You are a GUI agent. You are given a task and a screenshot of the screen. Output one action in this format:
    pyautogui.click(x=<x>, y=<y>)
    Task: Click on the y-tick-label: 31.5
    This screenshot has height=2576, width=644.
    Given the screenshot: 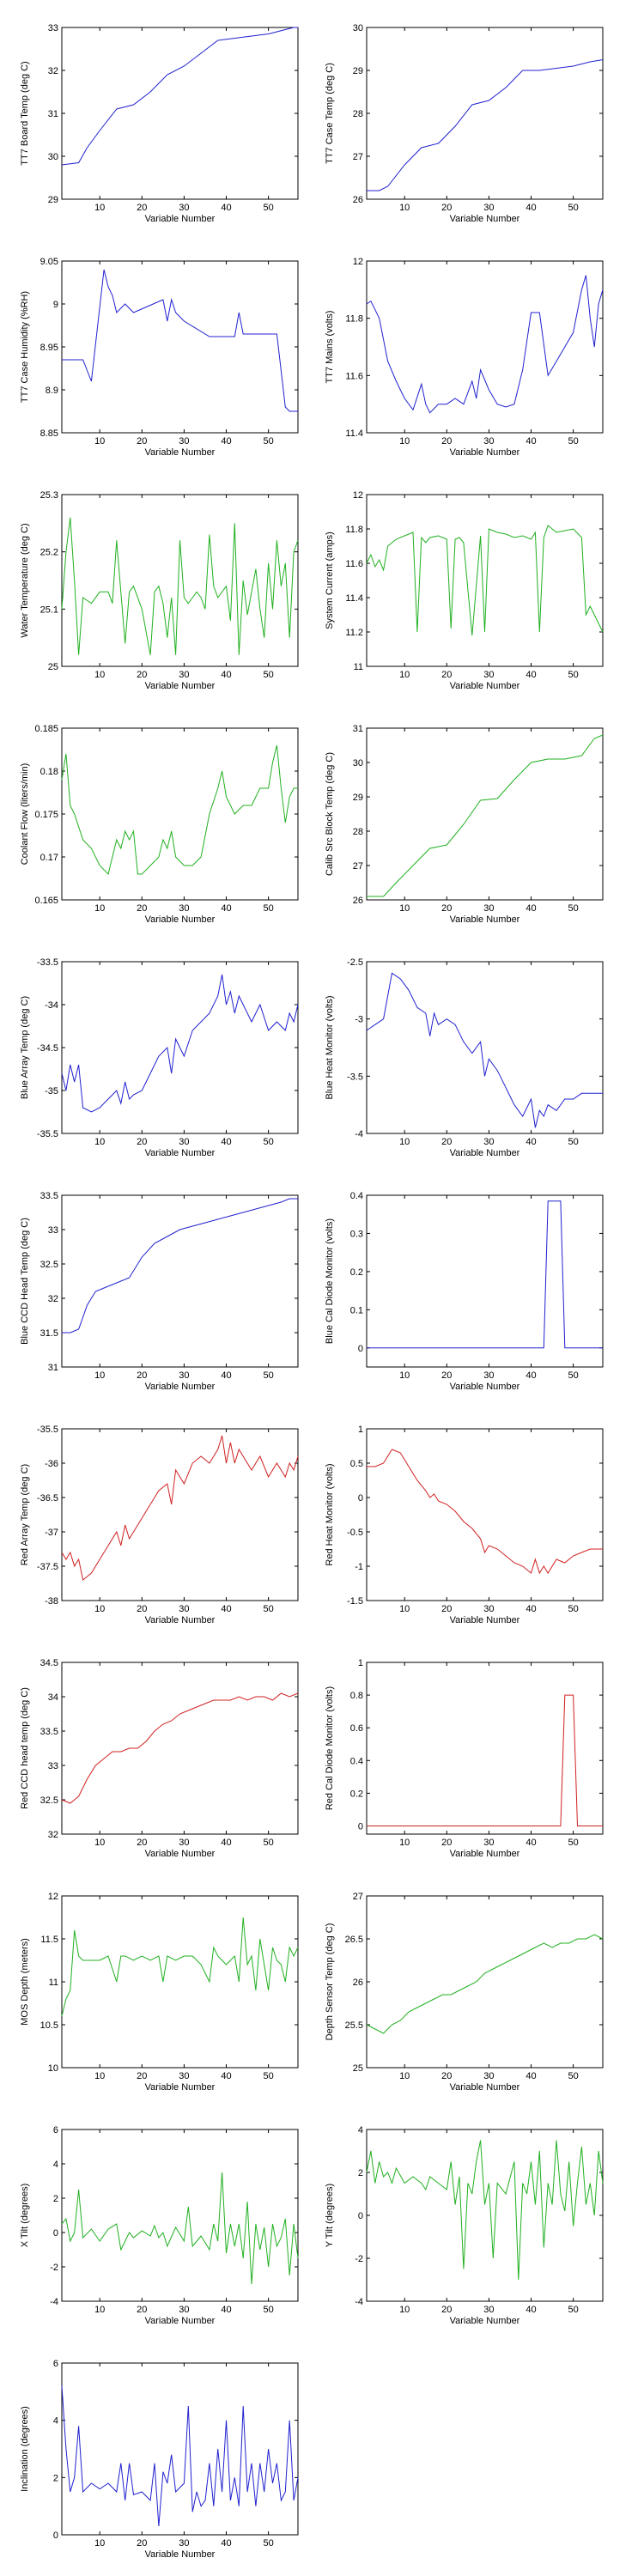 What is the action you would take?
    pyautogui.click(x=49, y=1334)
    